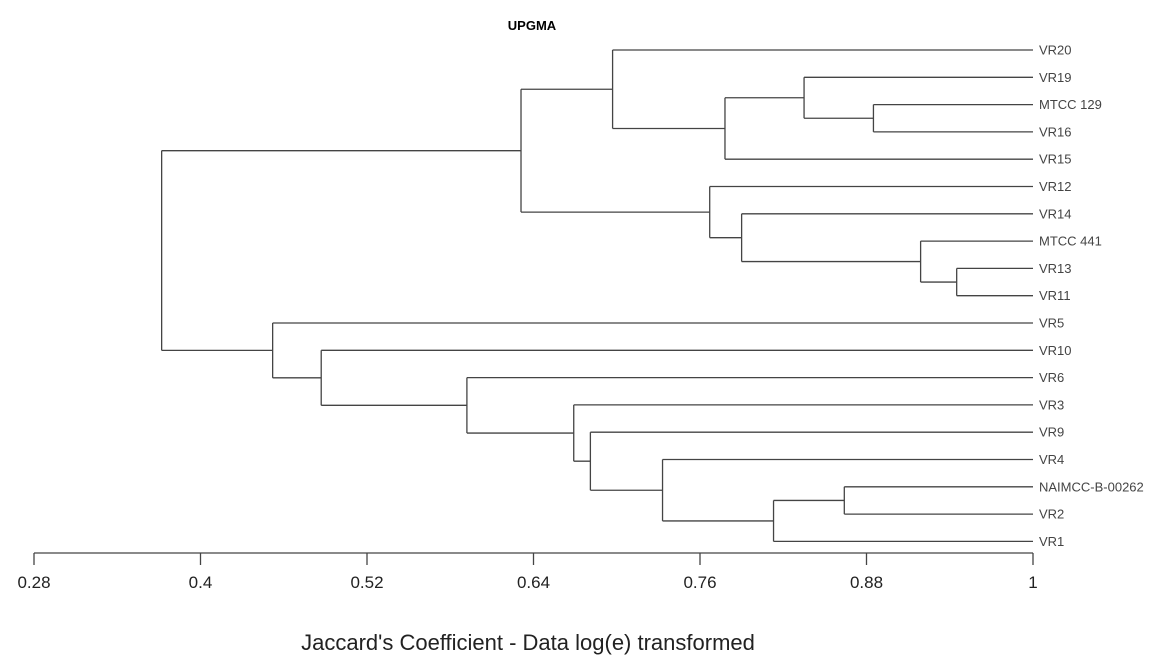 The height and width of the screenshot is (662, 1166). I want to click on x-tick-label: 1, so click(1032, 582).